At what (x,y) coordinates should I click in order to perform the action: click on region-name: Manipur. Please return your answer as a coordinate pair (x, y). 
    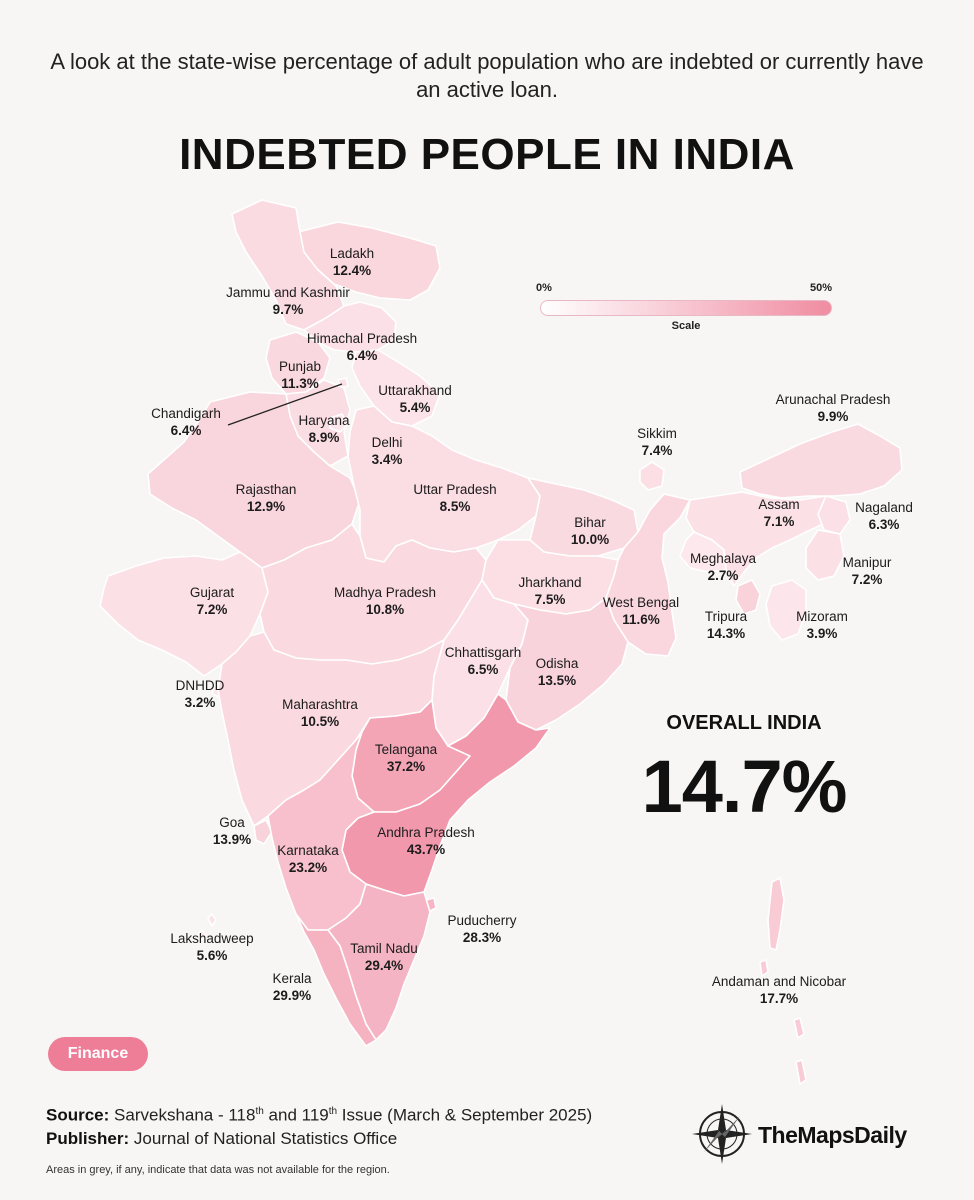
    Looking at the image, I should click on (867, 562).